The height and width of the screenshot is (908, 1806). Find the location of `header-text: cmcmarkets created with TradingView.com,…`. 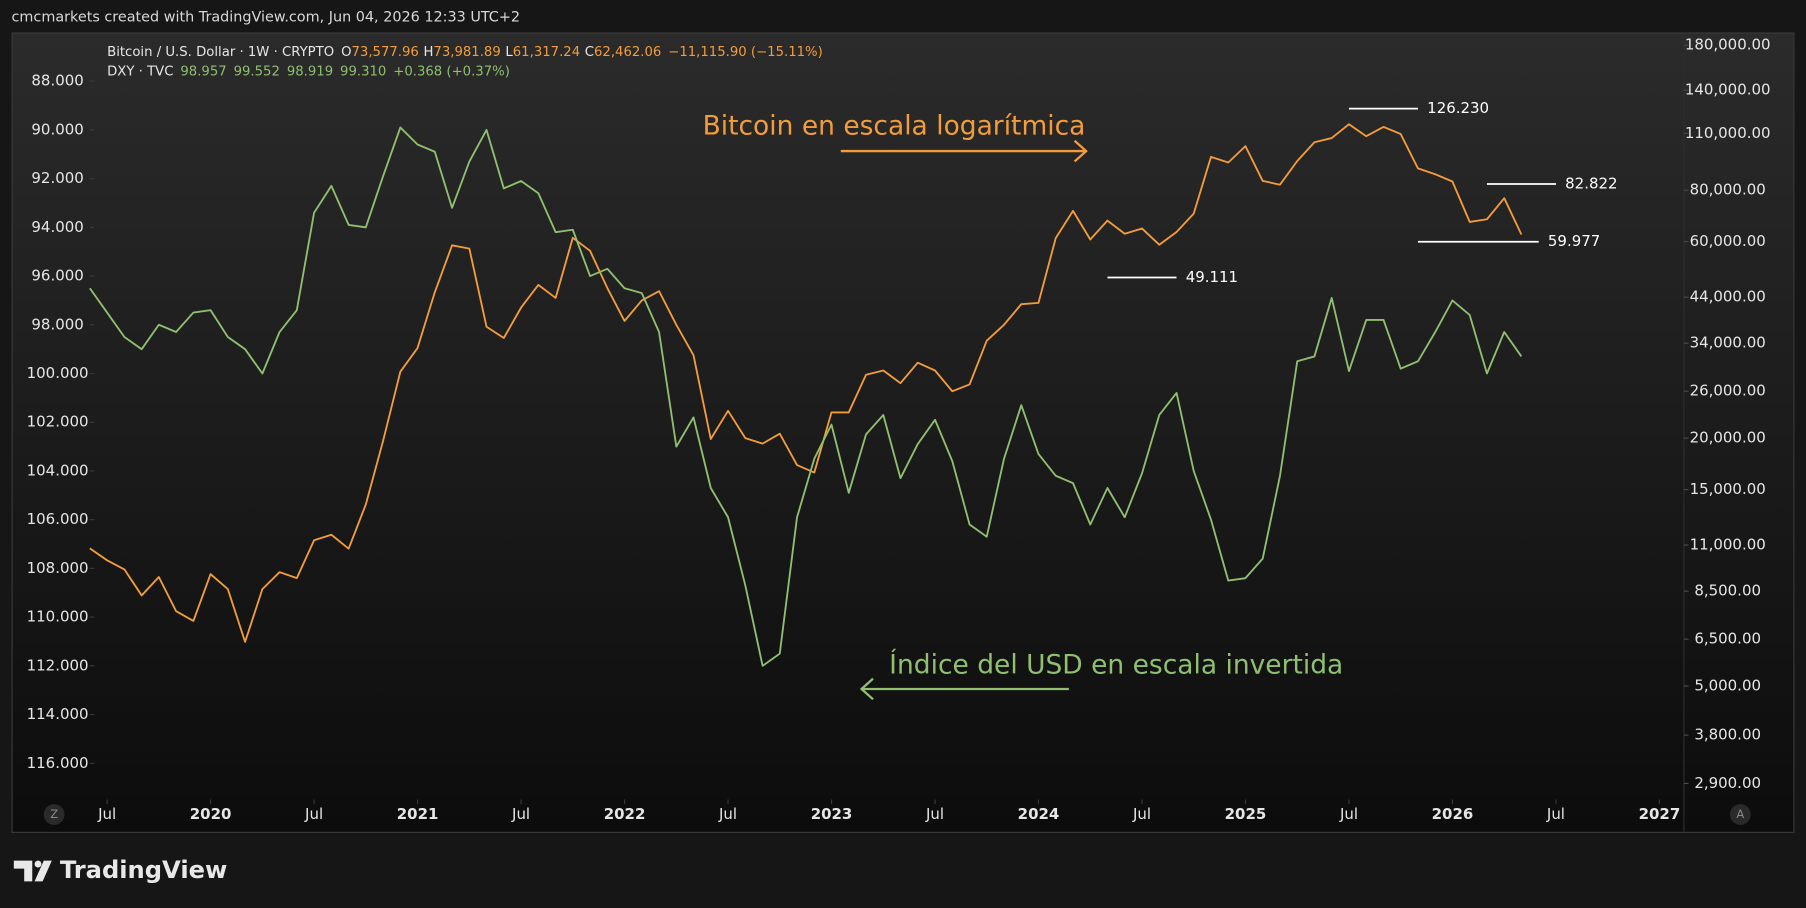

header-text: cmcmarkets created with TradingView.com,… is located at coordinates (266, 17).